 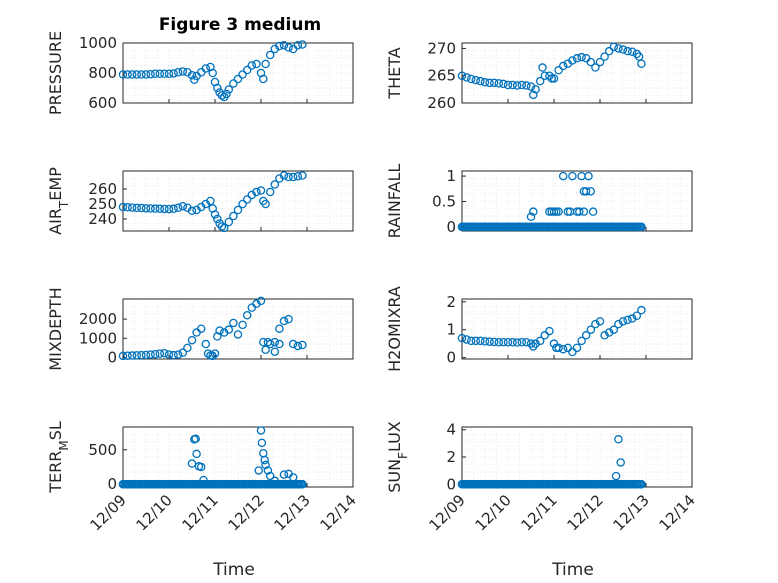 I want to click on y-tick-label: 265, so click(x=441, y=76).